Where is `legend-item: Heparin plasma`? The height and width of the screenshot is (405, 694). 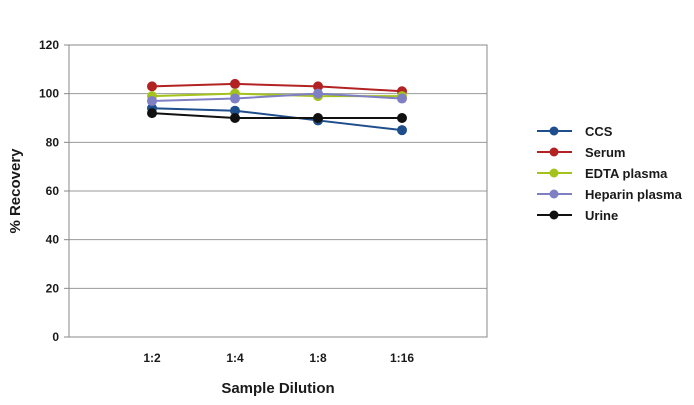
legend-item: Heparin plasma is located at coordinates (610, 194).